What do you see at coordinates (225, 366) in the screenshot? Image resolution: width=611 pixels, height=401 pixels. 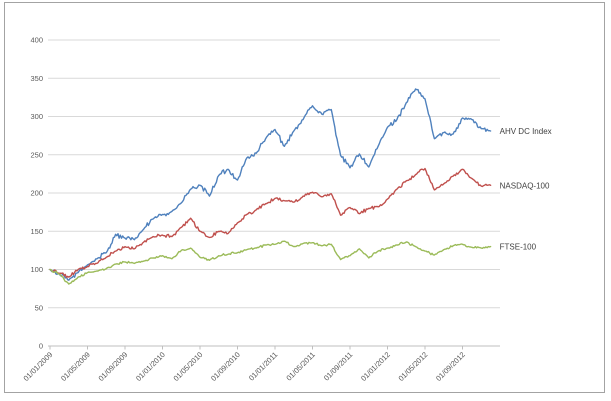 I see `x-tick-label: 01/09/2010` at bounding box center [225, 366].